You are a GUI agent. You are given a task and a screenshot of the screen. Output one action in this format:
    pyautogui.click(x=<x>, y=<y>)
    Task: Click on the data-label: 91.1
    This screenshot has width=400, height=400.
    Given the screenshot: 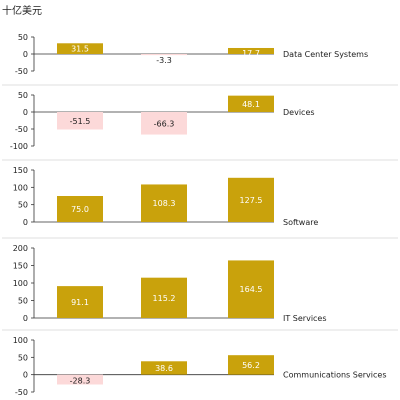 What is the action you would take?
    pyautogui.click(x=80, y=302)
    